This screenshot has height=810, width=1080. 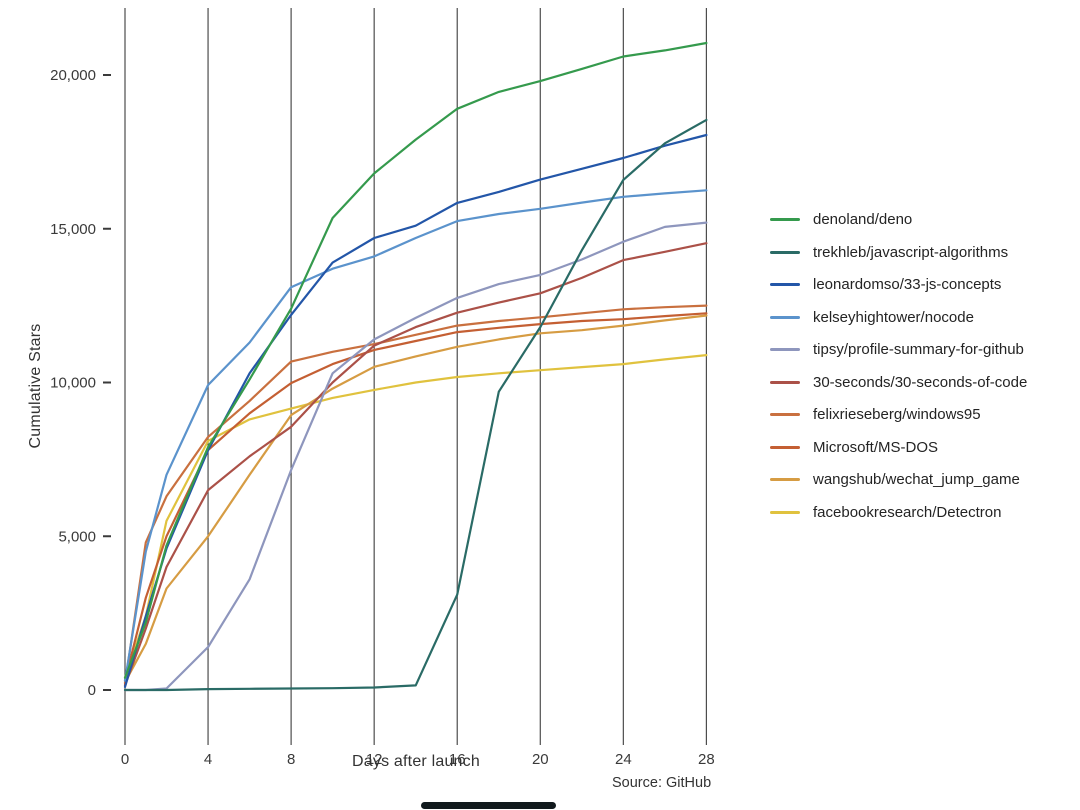 I want to click on legend-item: facebookresearch/Detectron, so click(x=898, y=512).